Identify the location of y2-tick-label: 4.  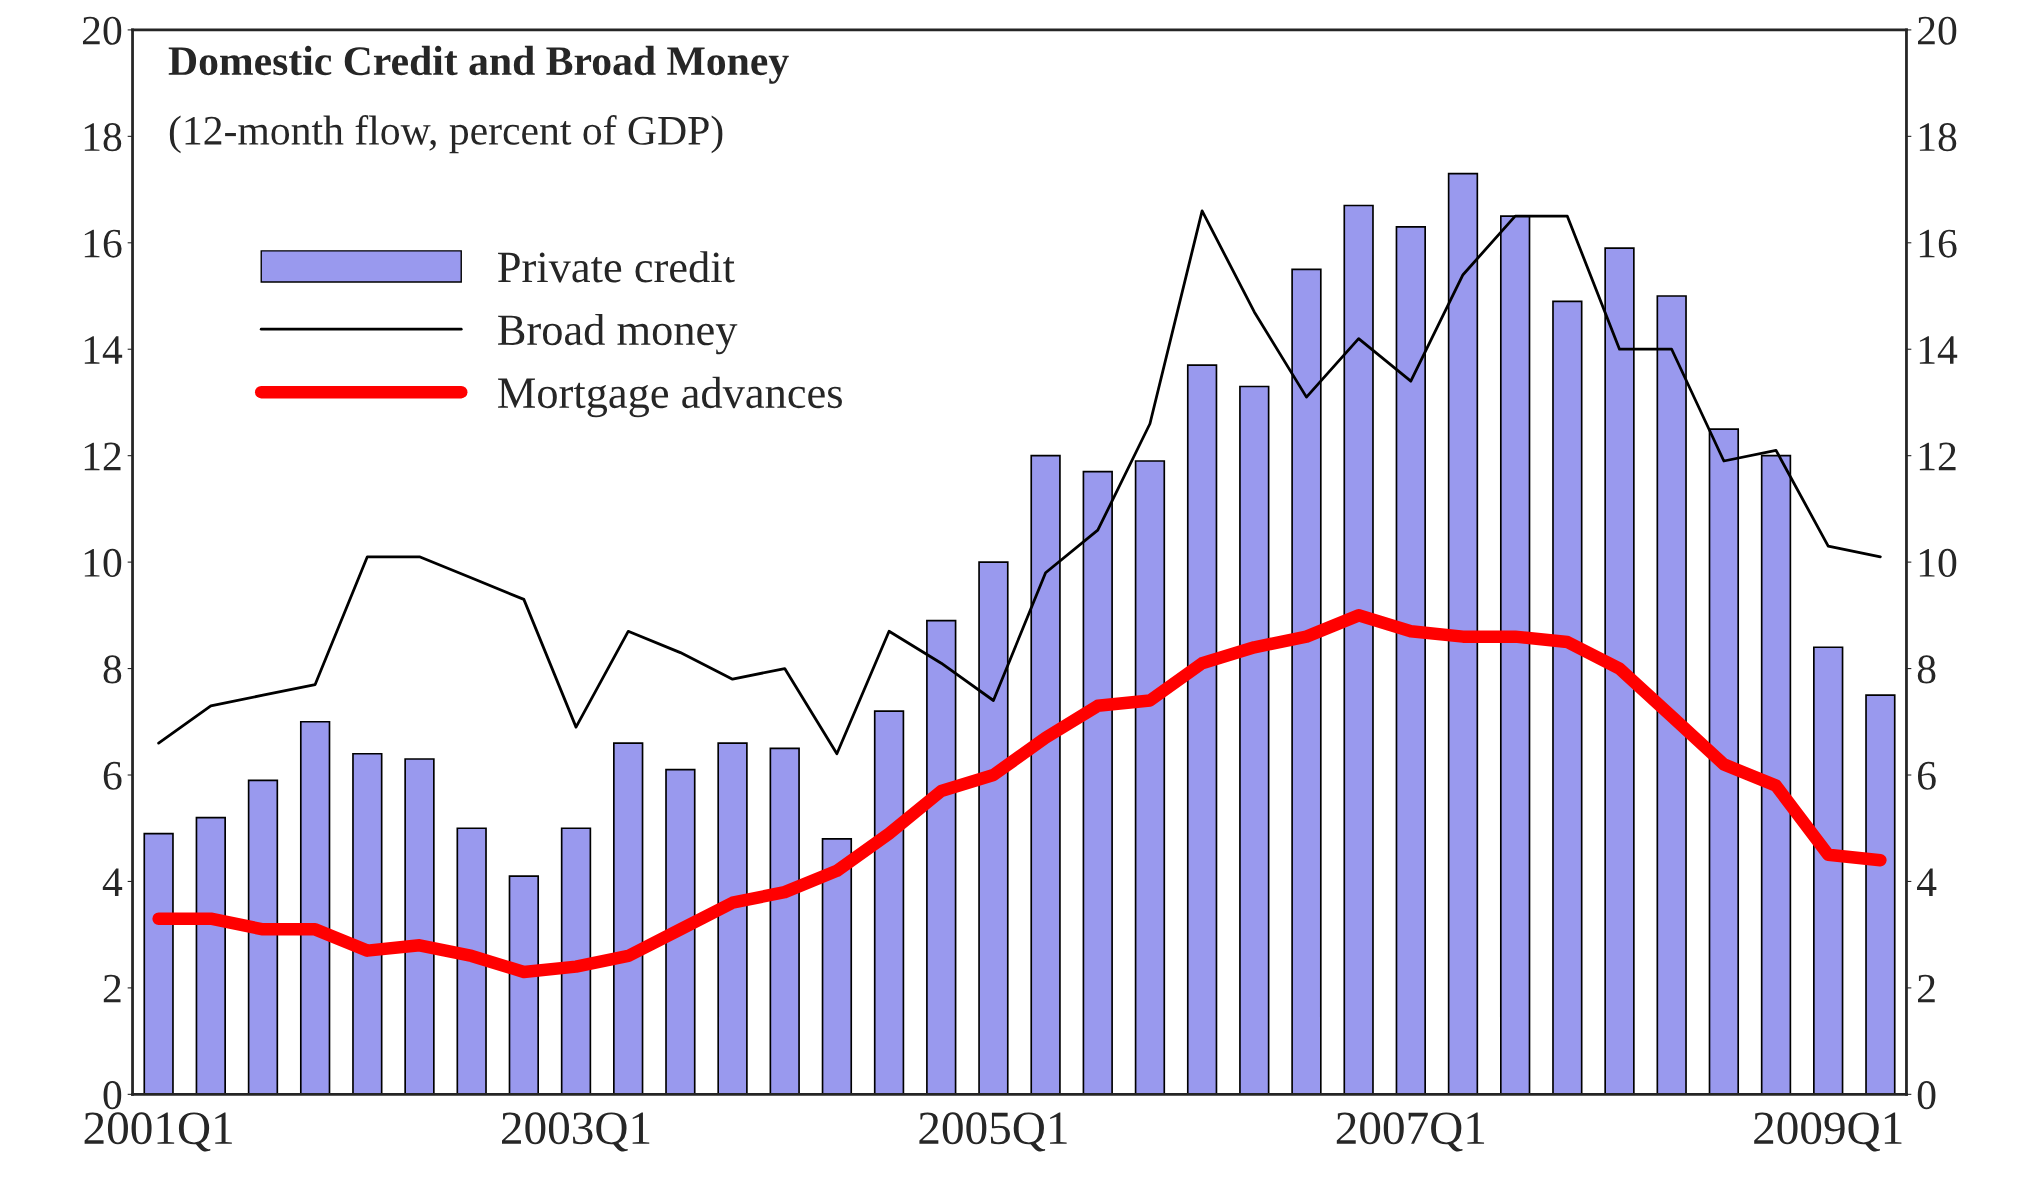
(1927, 882).